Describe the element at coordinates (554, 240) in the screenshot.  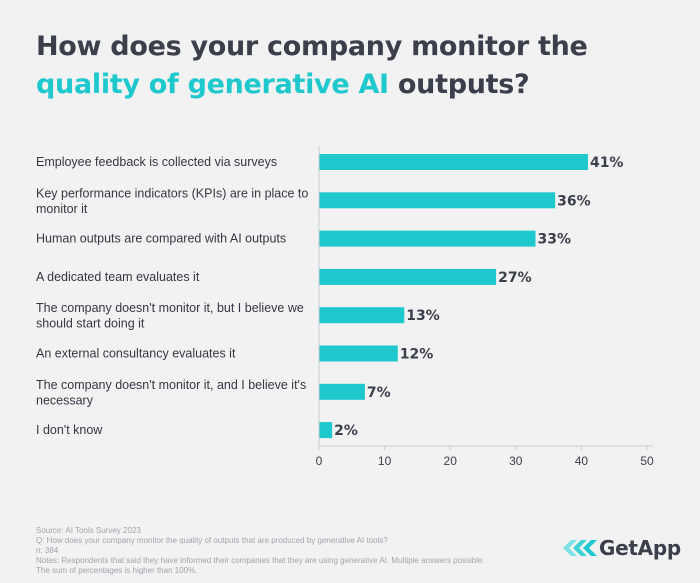
I see `value-label: 33%` at that location.